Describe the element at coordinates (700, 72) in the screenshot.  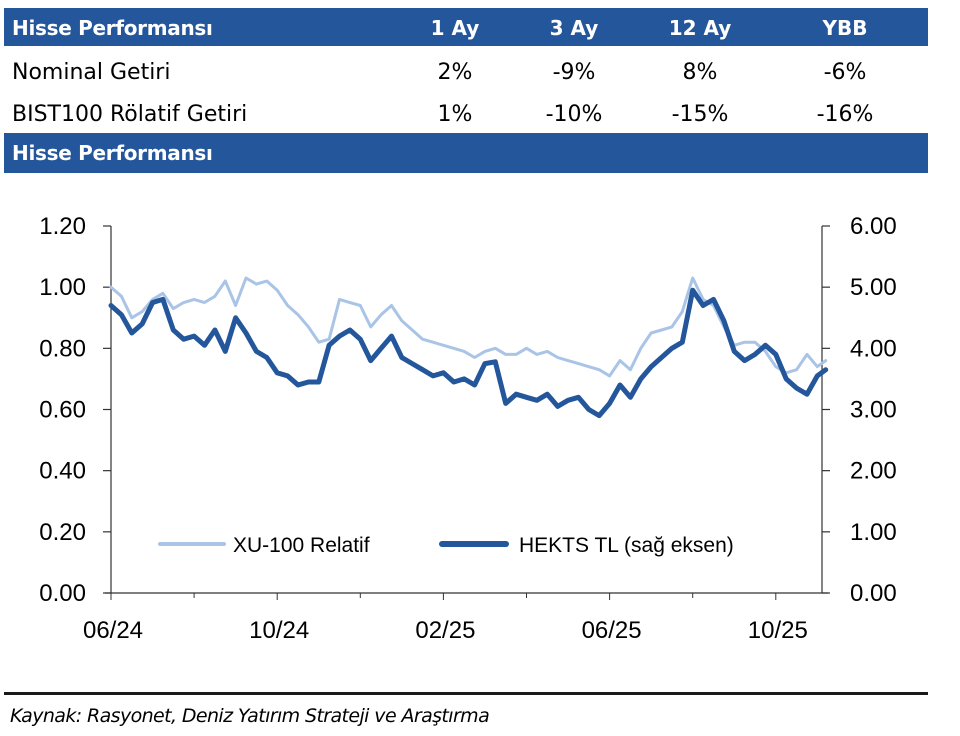
I see `cell-12-ay: 8%` at that location.